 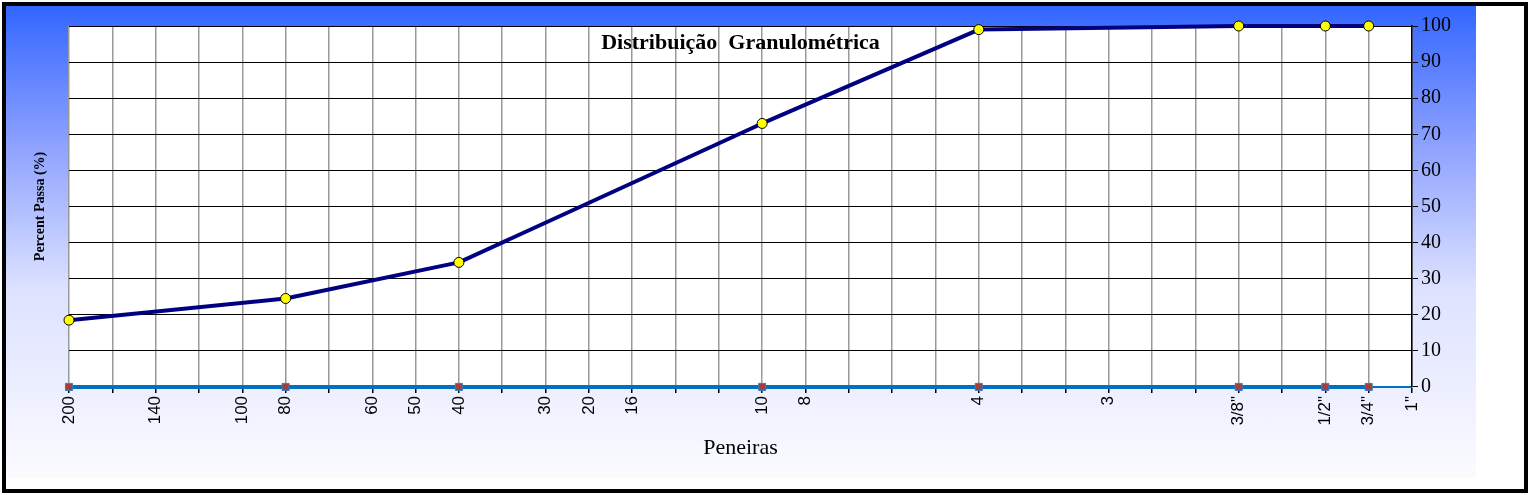 I want to click on y-tick-label: 60, so click(x=1431, y=168).